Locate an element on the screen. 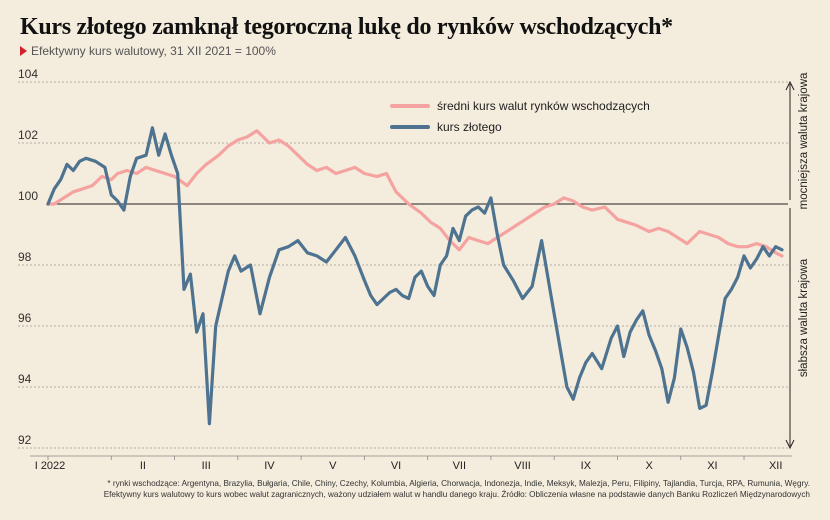 The height and width of the screenshot is (520, 830). y-tick-label: 102 is located at coordinates (28, 135).